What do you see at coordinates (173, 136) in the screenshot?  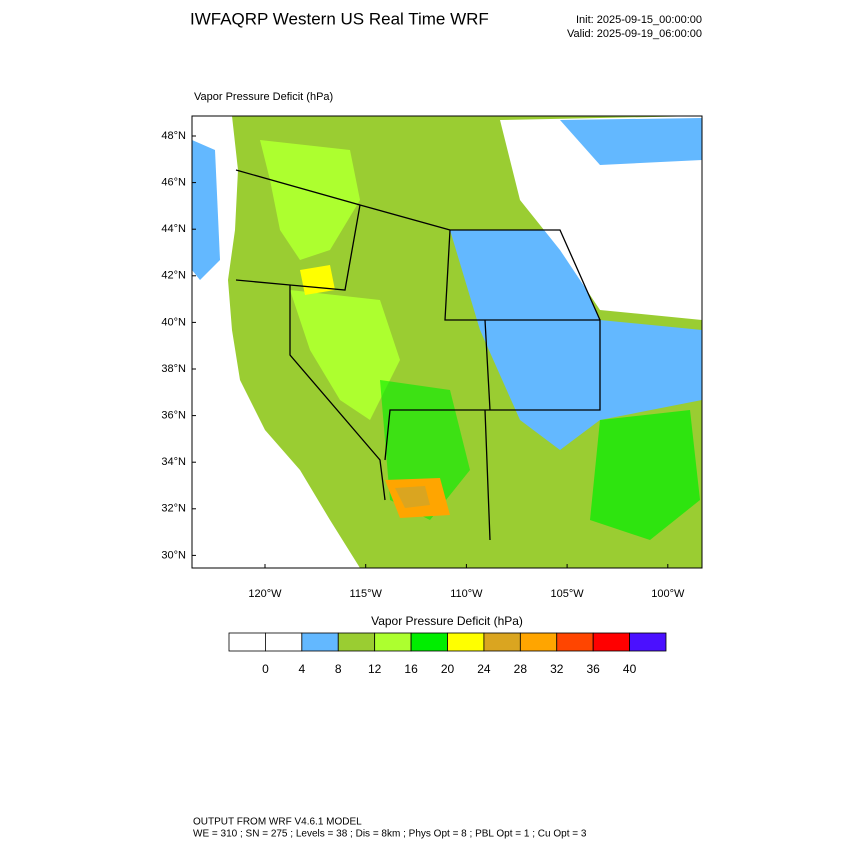 I see `lat-label: 48°N` at bounding box center [173, 136].